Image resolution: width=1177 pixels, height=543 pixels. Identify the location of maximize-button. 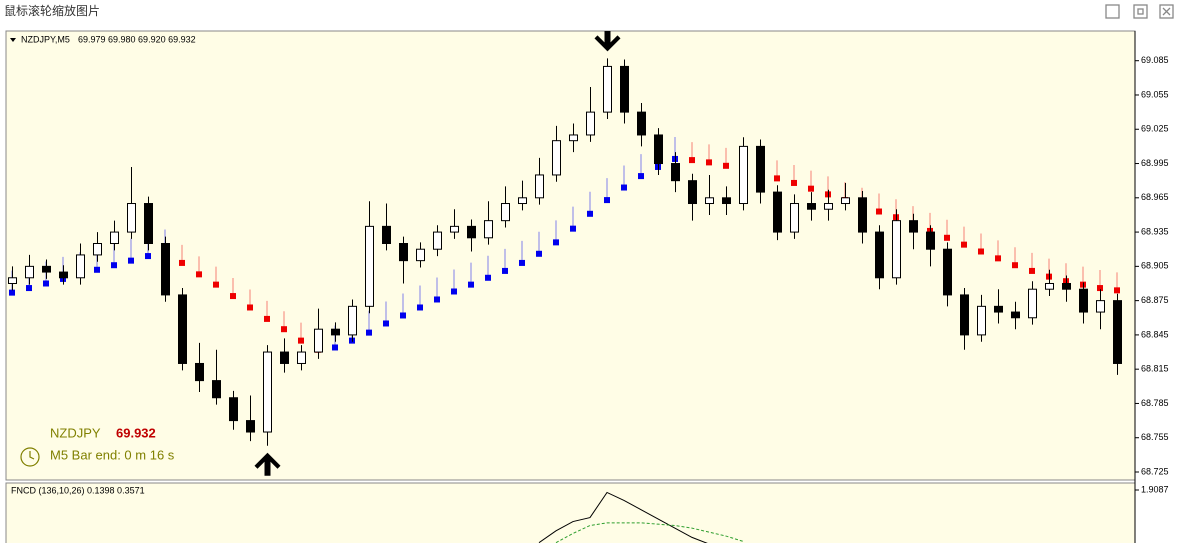
(1140, 11).